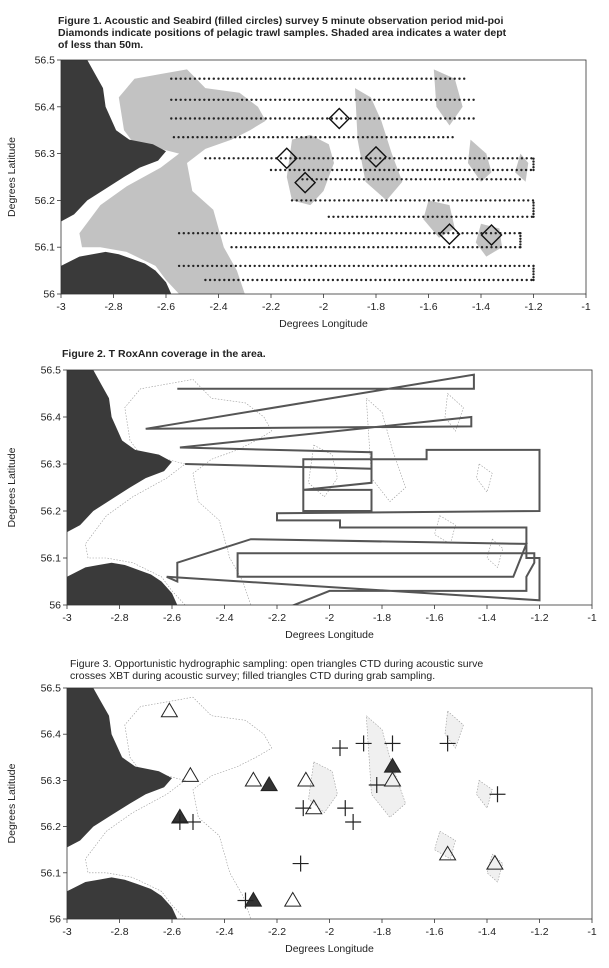 This screenshot has height=968, width=609. What do you see at coordinates (329, 949) in the screenshot?
I see `x-axis-label: Degrees Longitude` at bounding box center [329, 949].